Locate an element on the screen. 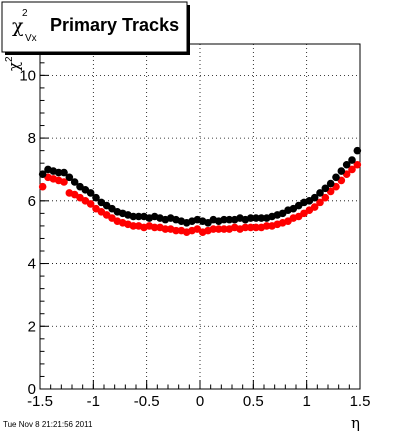 The width and height of the screenshot is (400, 433). x-tick-label: 1 is located at coordinates (306, 401).